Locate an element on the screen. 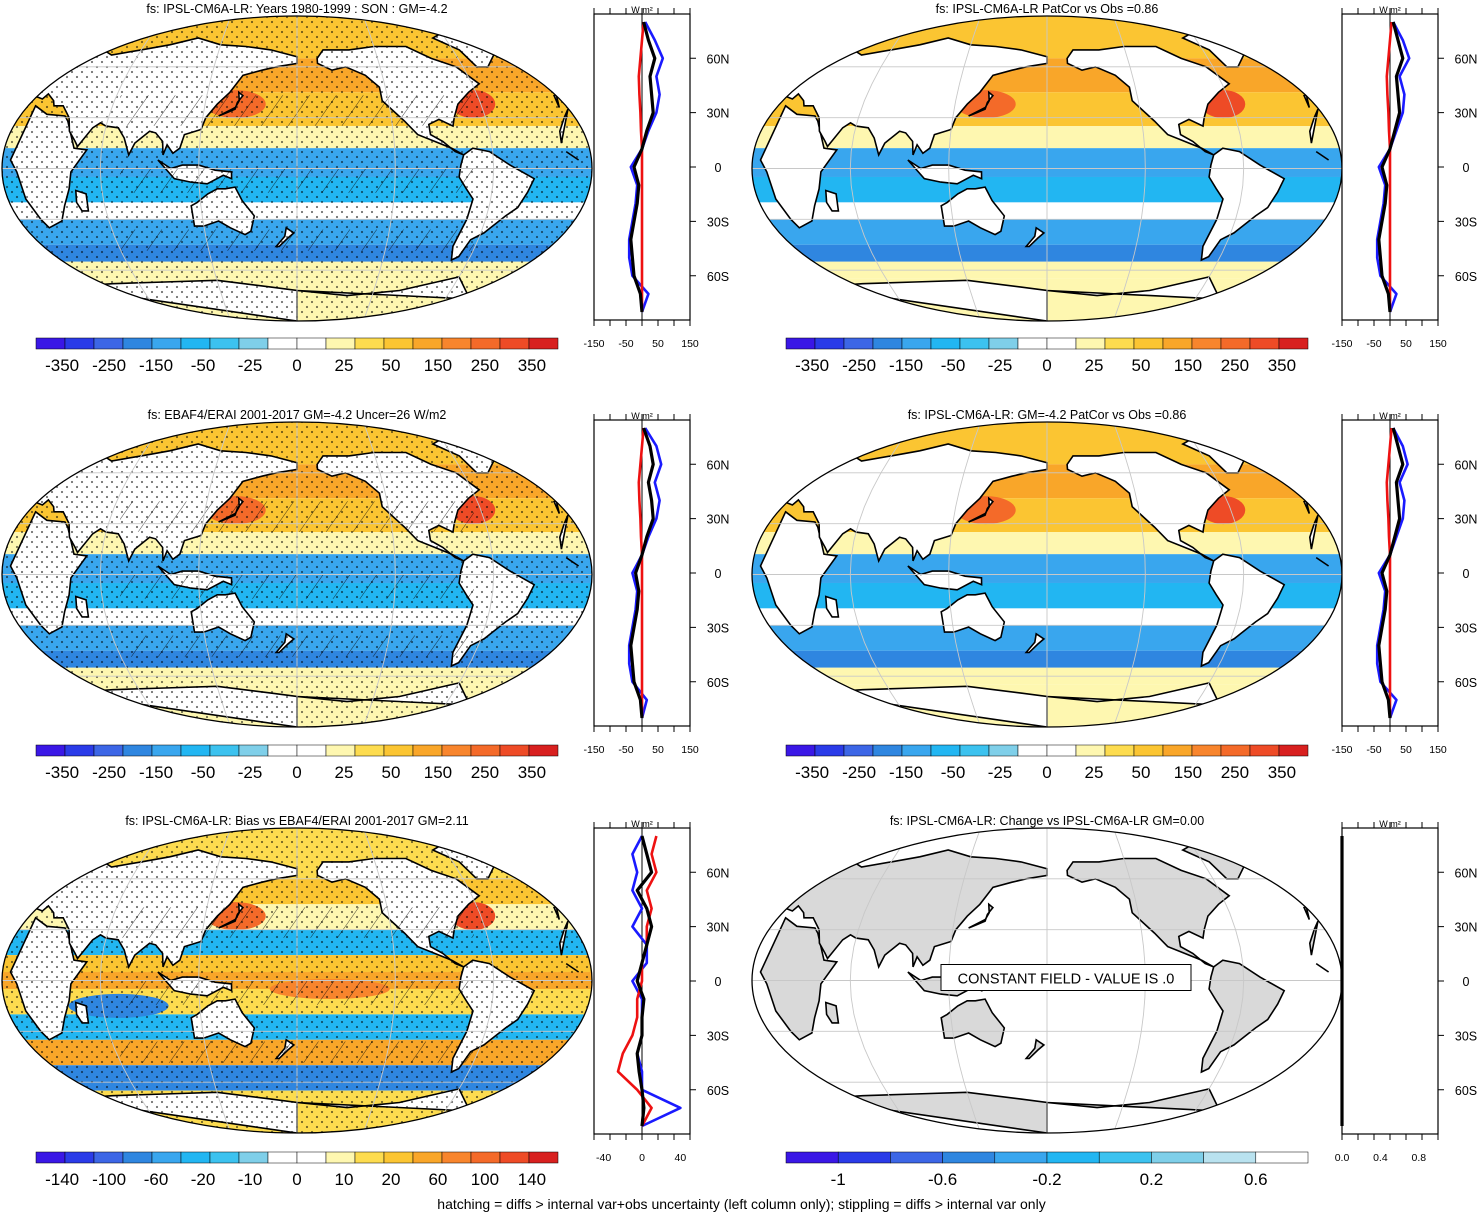 This screenshot has height=1215, width=1483. constant-field-annotation: CONSTANT FIELD - VALUE IS .0 is located at coordinates (1066, 977).